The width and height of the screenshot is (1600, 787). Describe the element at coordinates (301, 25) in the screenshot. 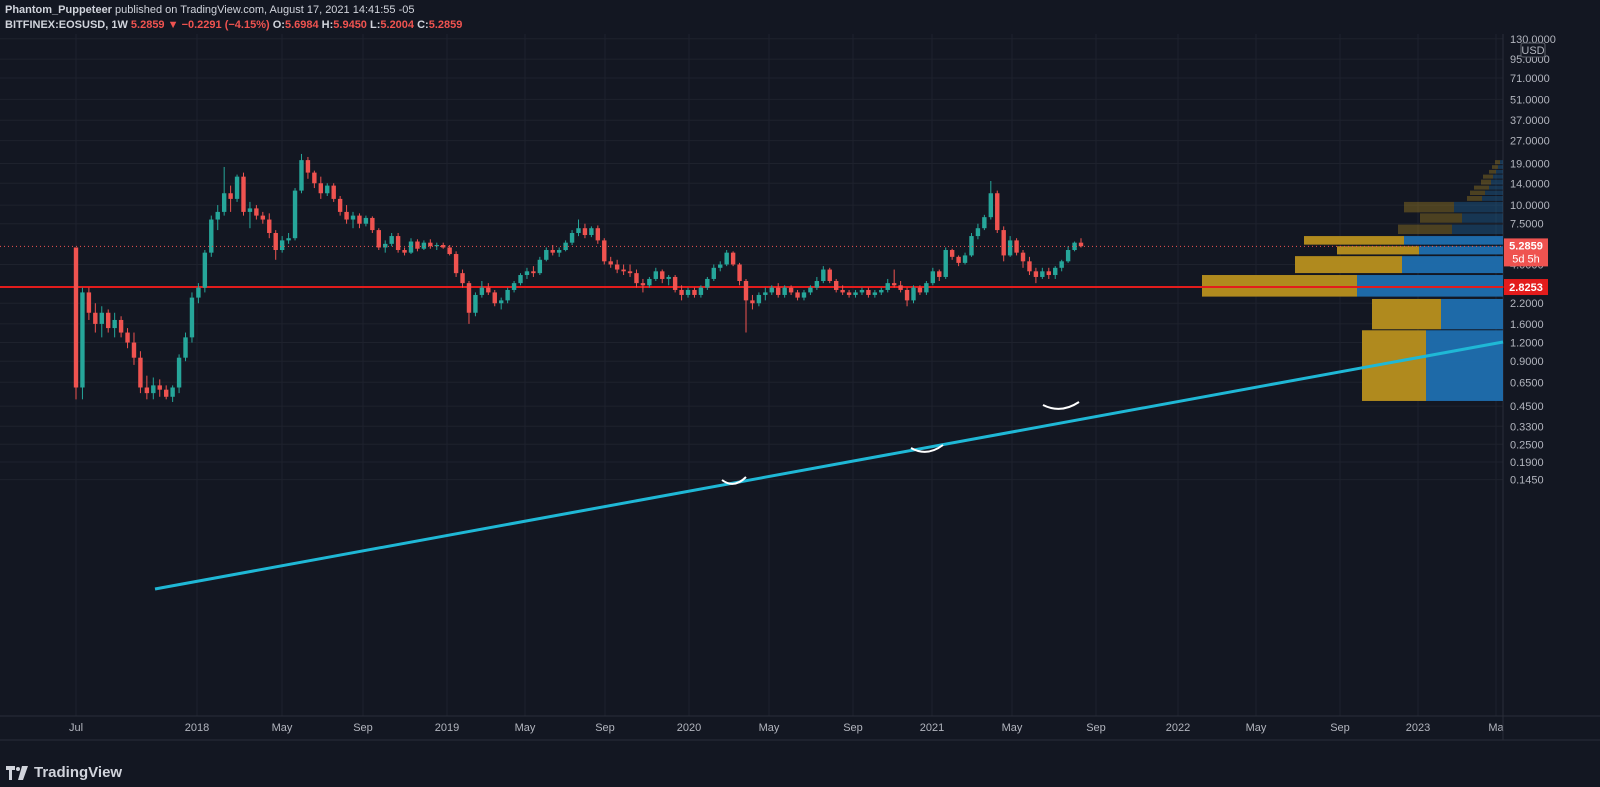

I see `open-value: 5.6984` at that location.